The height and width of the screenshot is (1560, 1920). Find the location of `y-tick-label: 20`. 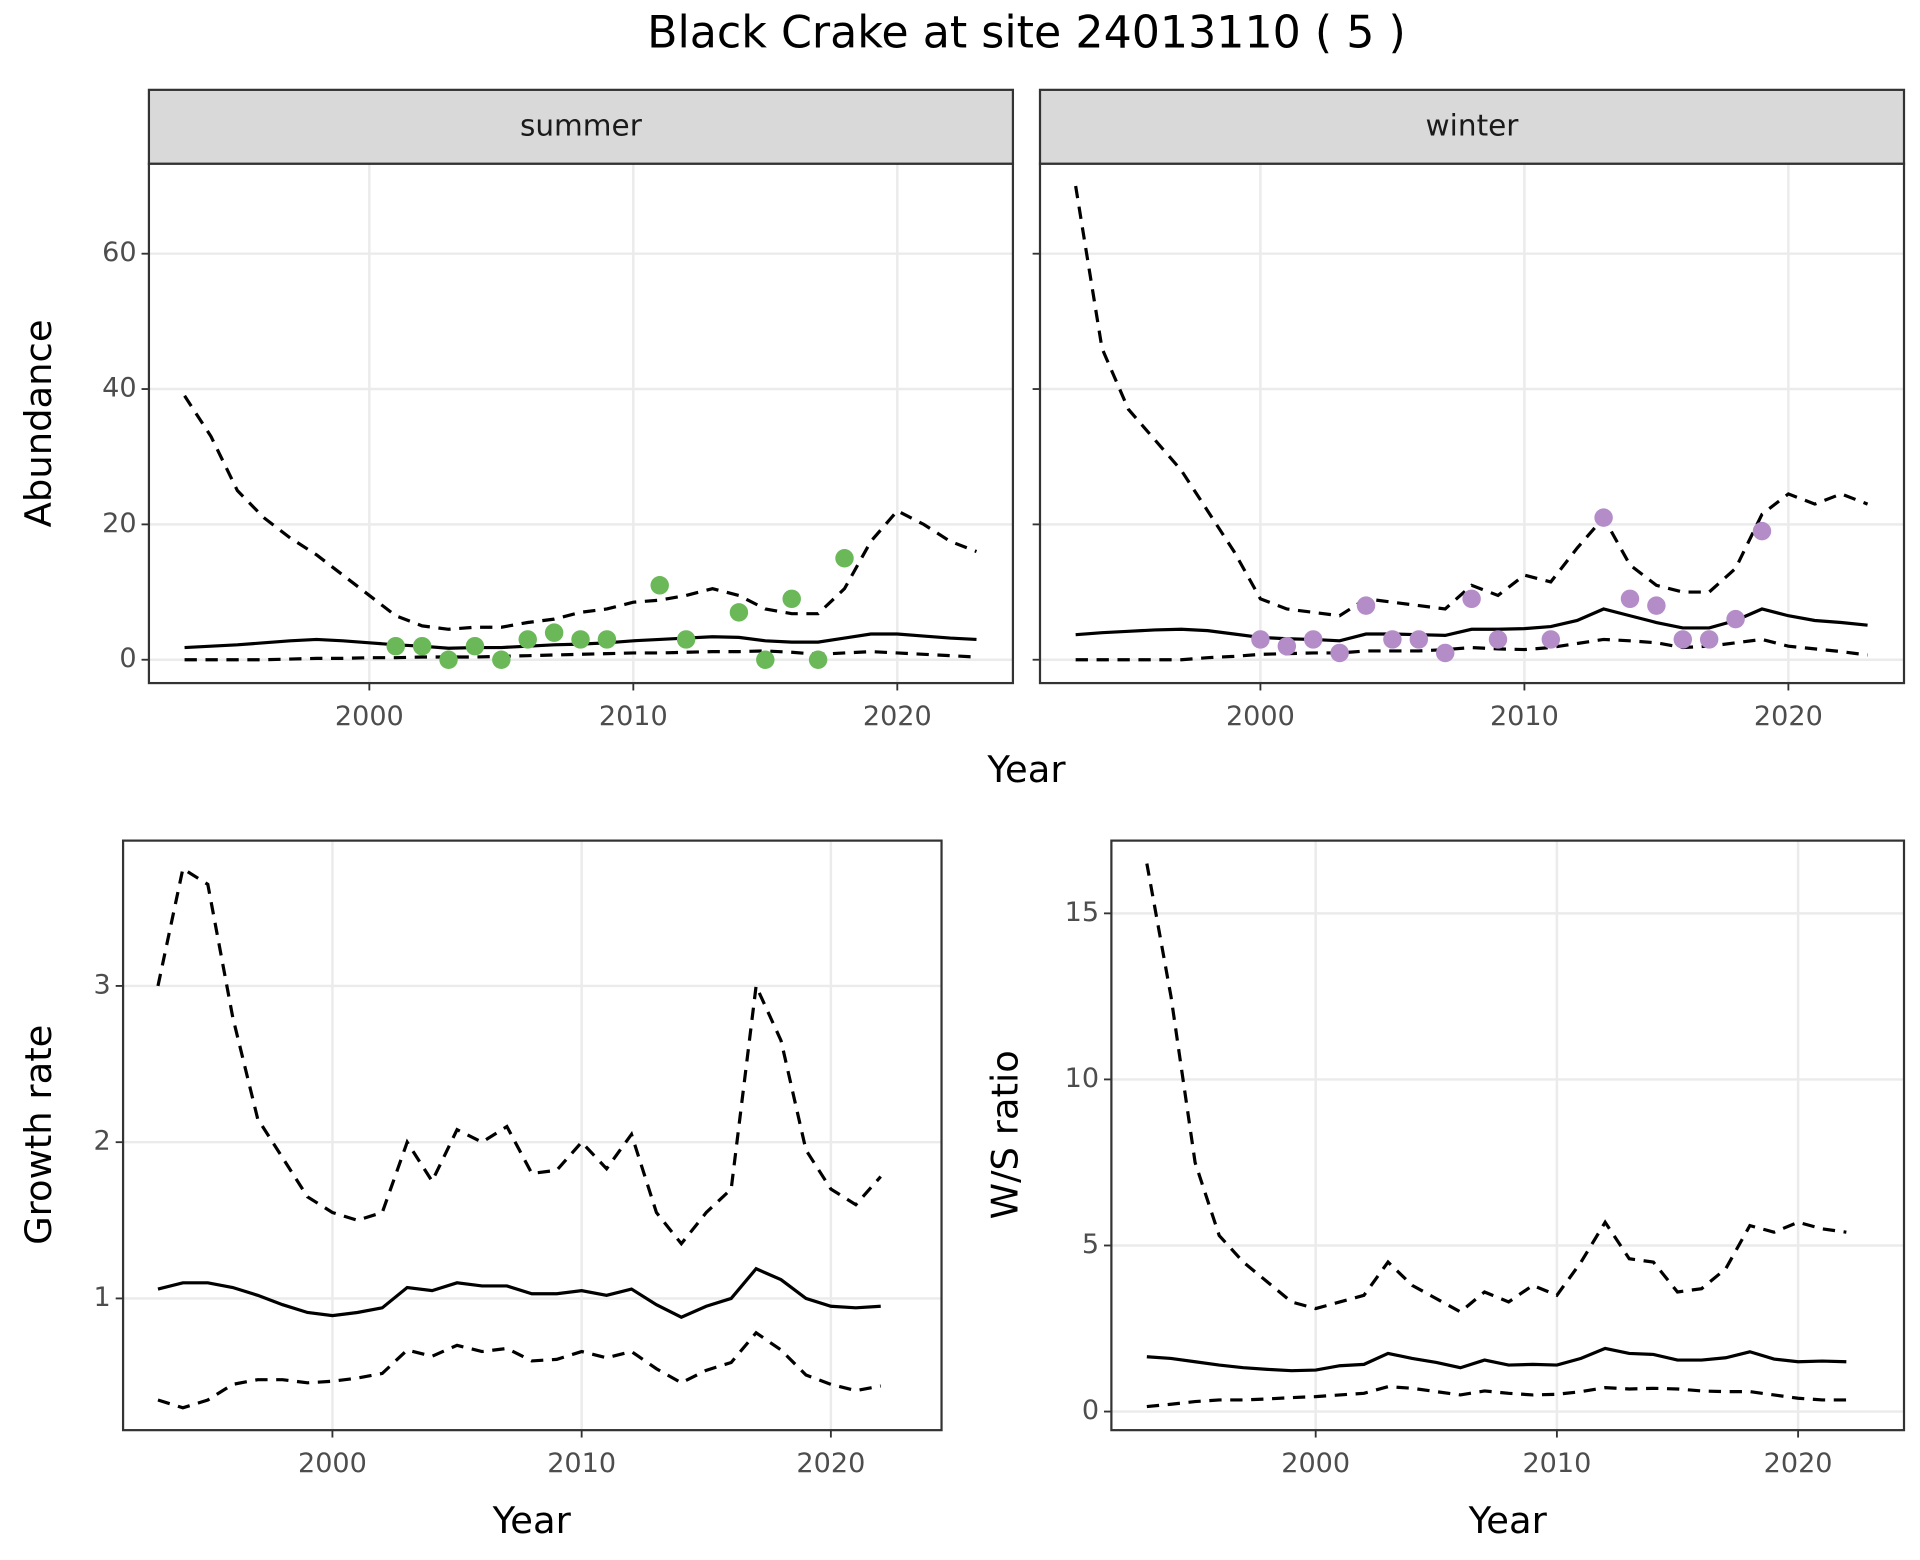

y-tick-label: 20 is located at coordinates (119, 523).